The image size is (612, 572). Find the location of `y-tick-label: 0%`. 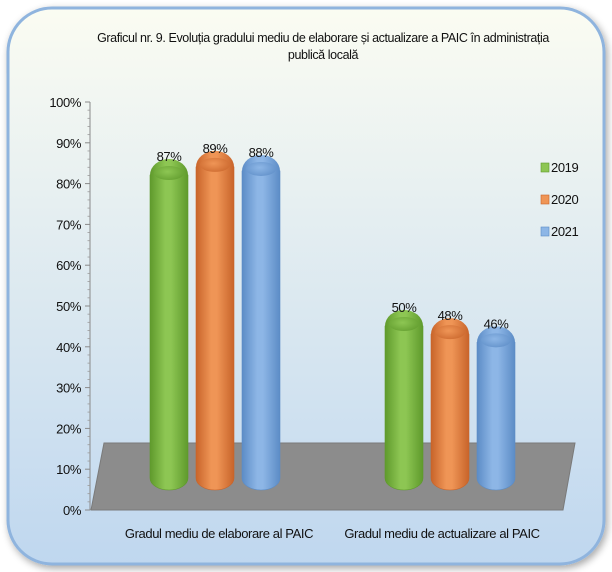

y-tick-label: 0% is located at coordinates (72, 510).